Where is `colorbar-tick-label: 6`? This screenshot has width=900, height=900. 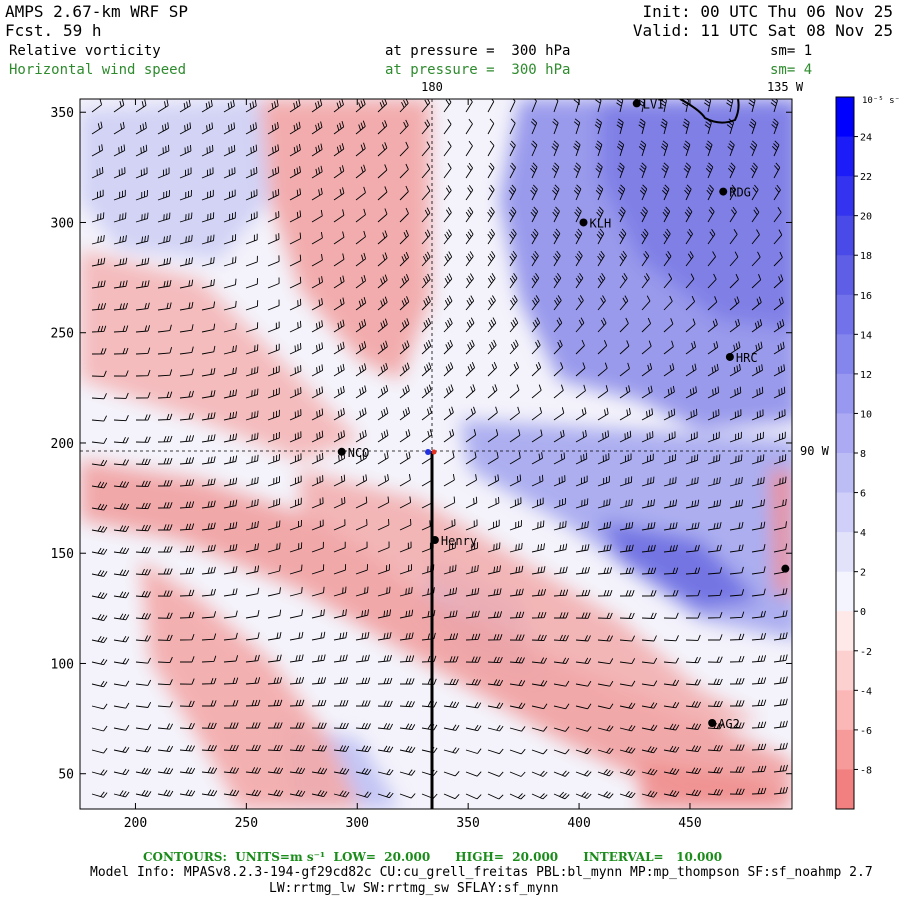 colorbar-tick-label: 6 is located at coordinates (863, 494).